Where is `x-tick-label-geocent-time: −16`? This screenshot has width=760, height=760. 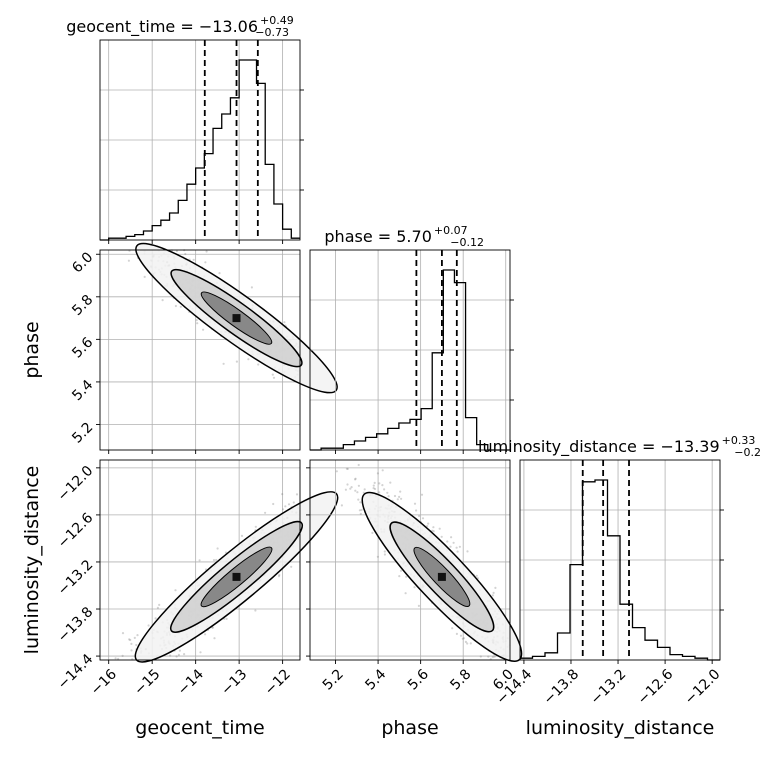 x-tick-label-geocent-time: −16 is located at coordinates (104, 682).